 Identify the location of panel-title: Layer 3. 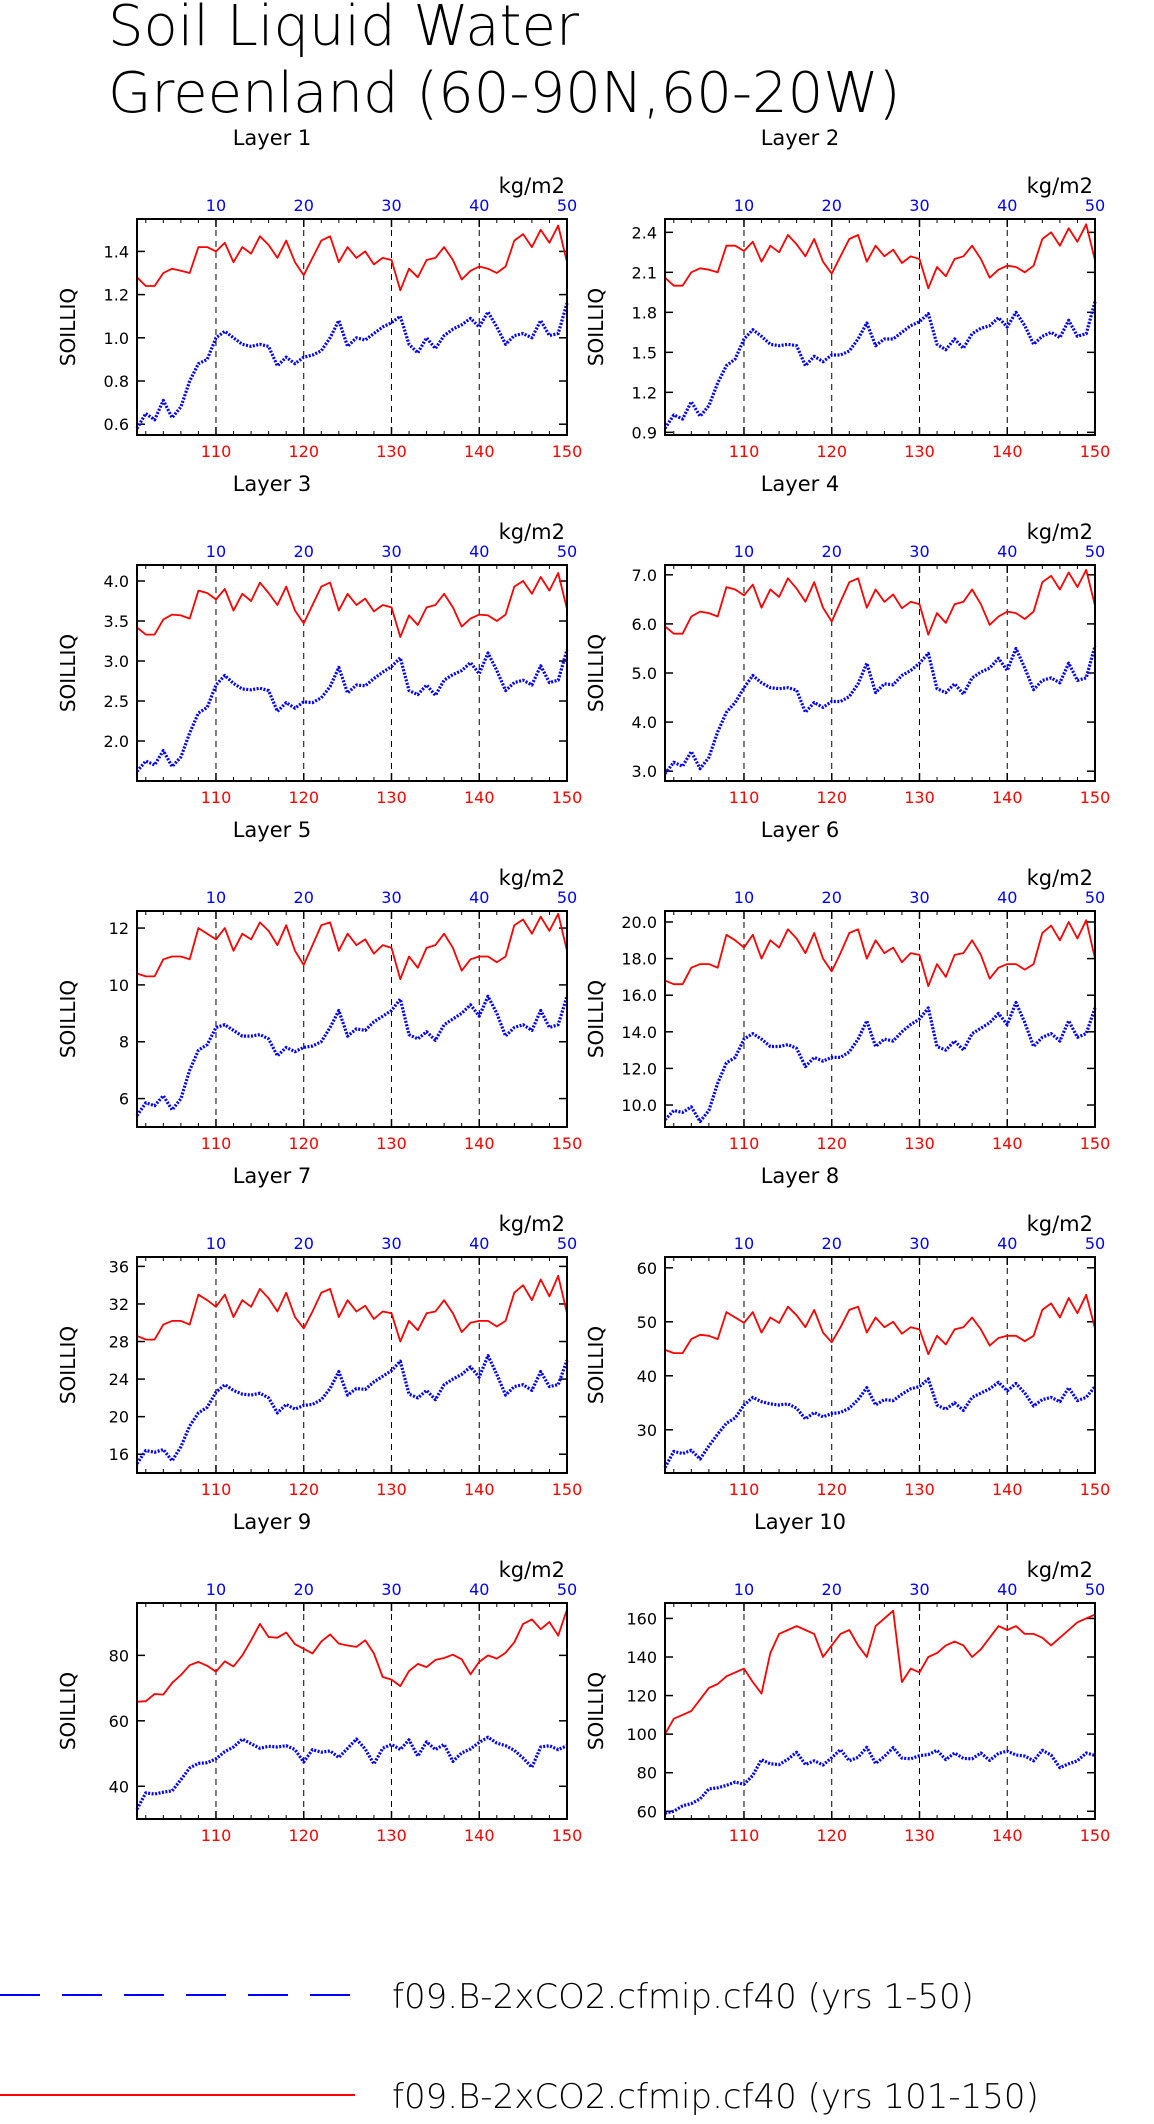
(272, 484).